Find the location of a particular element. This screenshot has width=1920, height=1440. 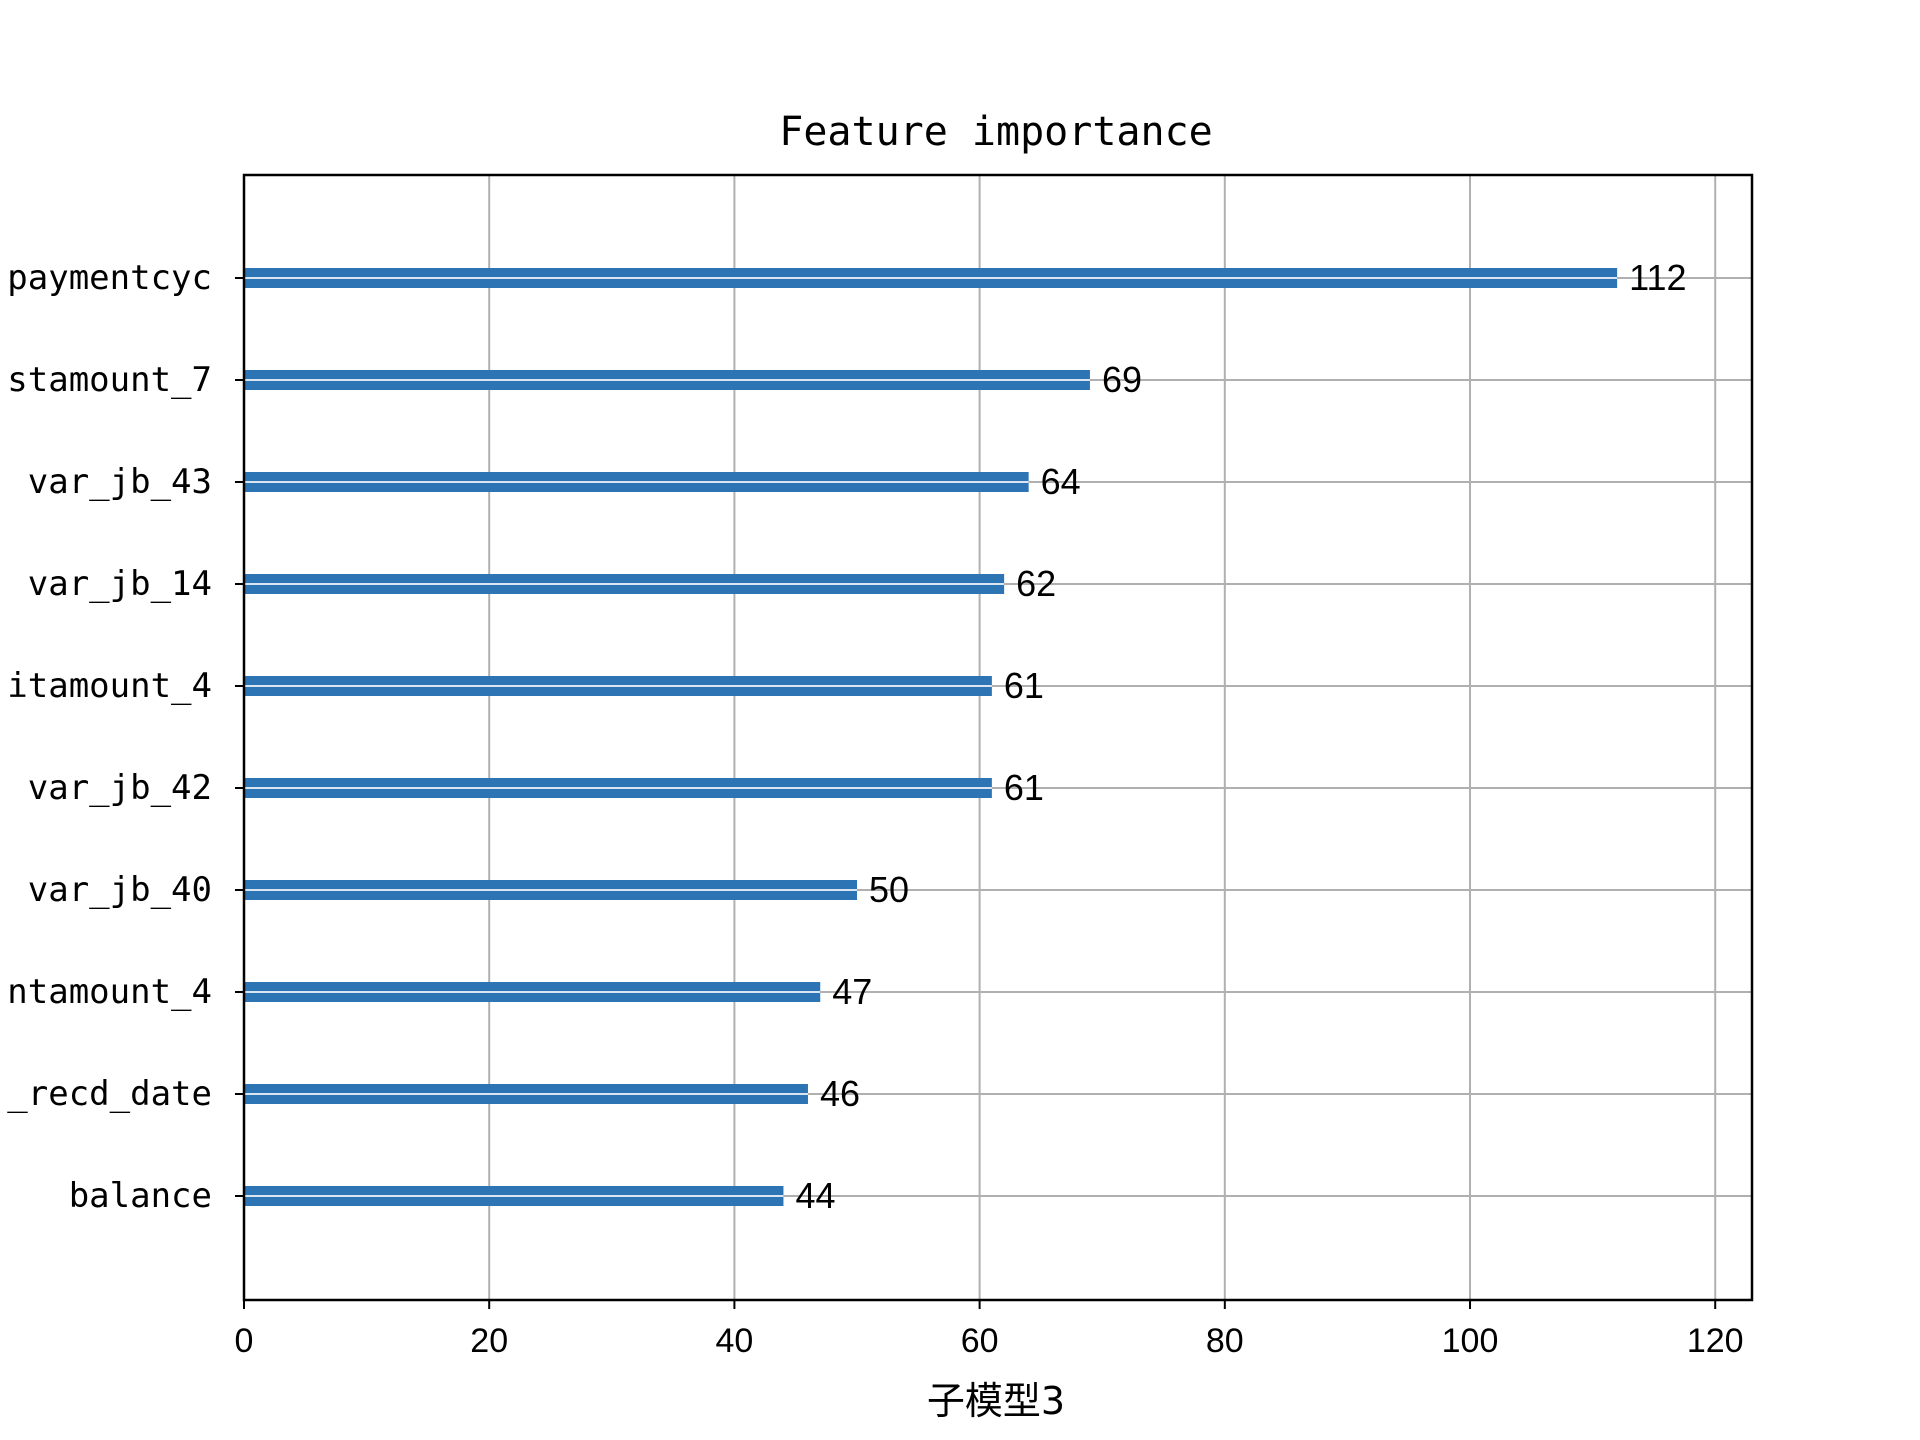

y-tick-label: paymentcyc is located at coordinates (109, 278).